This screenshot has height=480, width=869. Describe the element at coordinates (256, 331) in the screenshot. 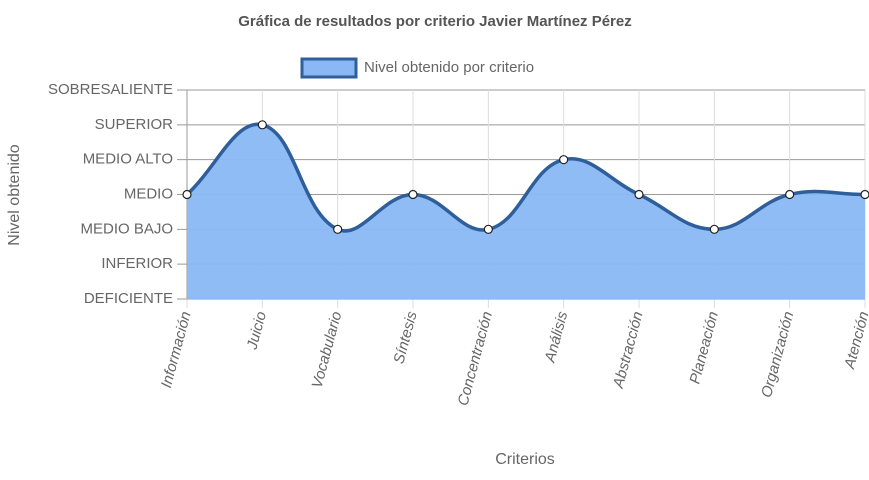

I see `x-tick-label: Juicio` at that location.